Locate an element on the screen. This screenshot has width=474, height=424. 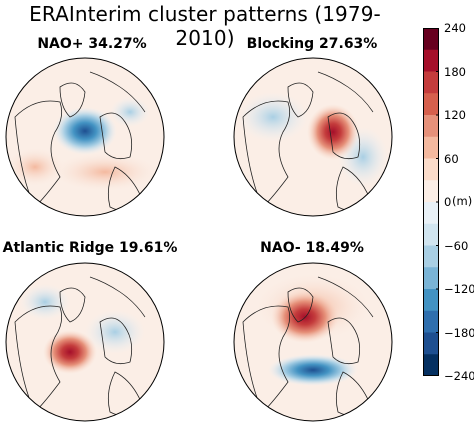
colorbar-unit: (m) is located at coordinates (462, 201).